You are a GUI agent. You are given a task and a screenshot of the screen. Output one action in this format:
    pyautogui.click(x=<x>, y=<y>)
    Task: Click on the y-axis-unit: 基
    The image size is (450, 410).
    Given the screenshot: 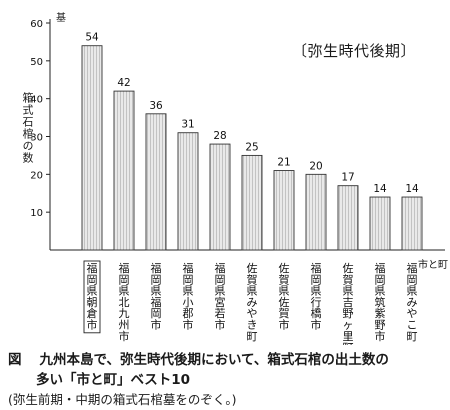 What is the action you would take?
    pyautogui.click(x=61, y=18)
    